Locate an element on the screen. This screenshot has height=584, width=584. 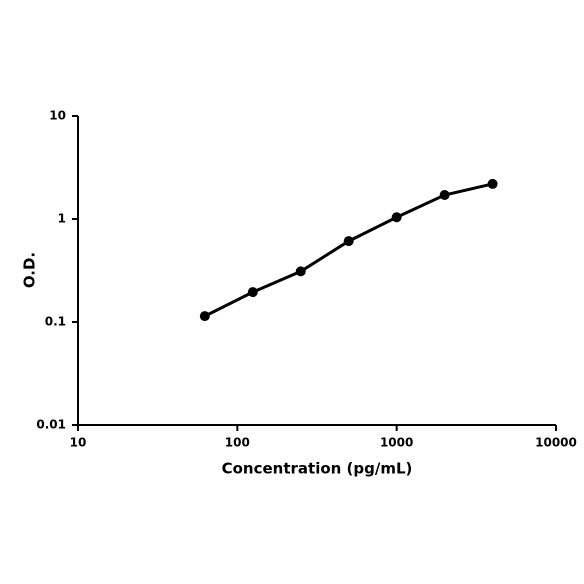
y-tick-label: 0.01 is located at coordinates (51, 425).